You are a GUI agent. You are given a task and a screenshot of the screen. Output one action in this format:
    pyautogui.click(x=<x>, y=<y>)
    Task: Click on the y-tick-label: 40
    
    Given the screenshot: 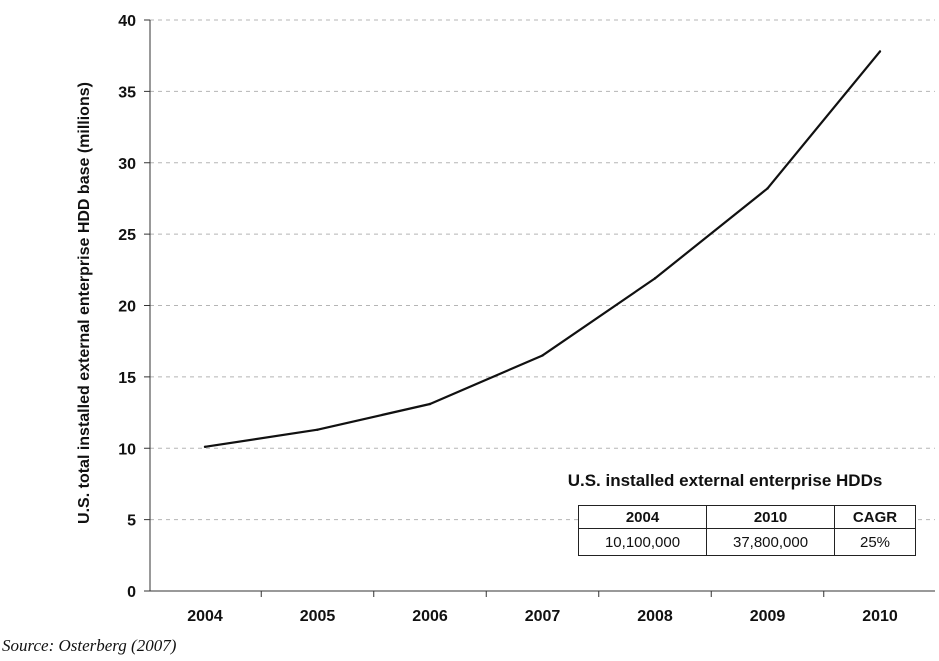 What is the action you would take?
    pyautogui.click(x=127, y=21)
    